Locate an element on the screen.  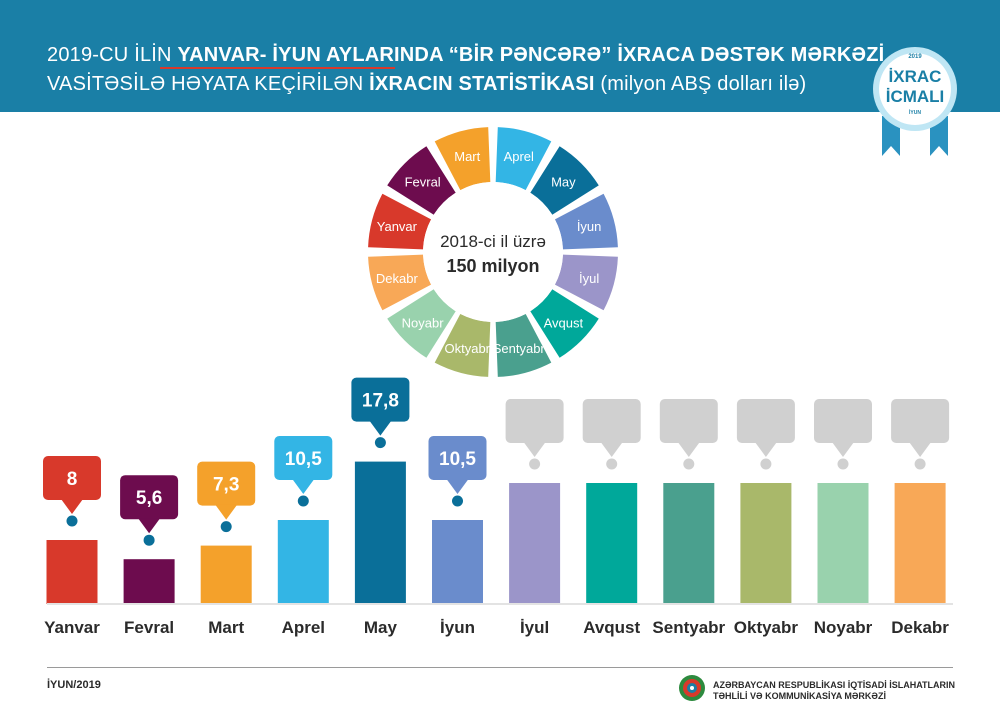
footer-date: İYUN/2019 is located at coordinates (74, 685).